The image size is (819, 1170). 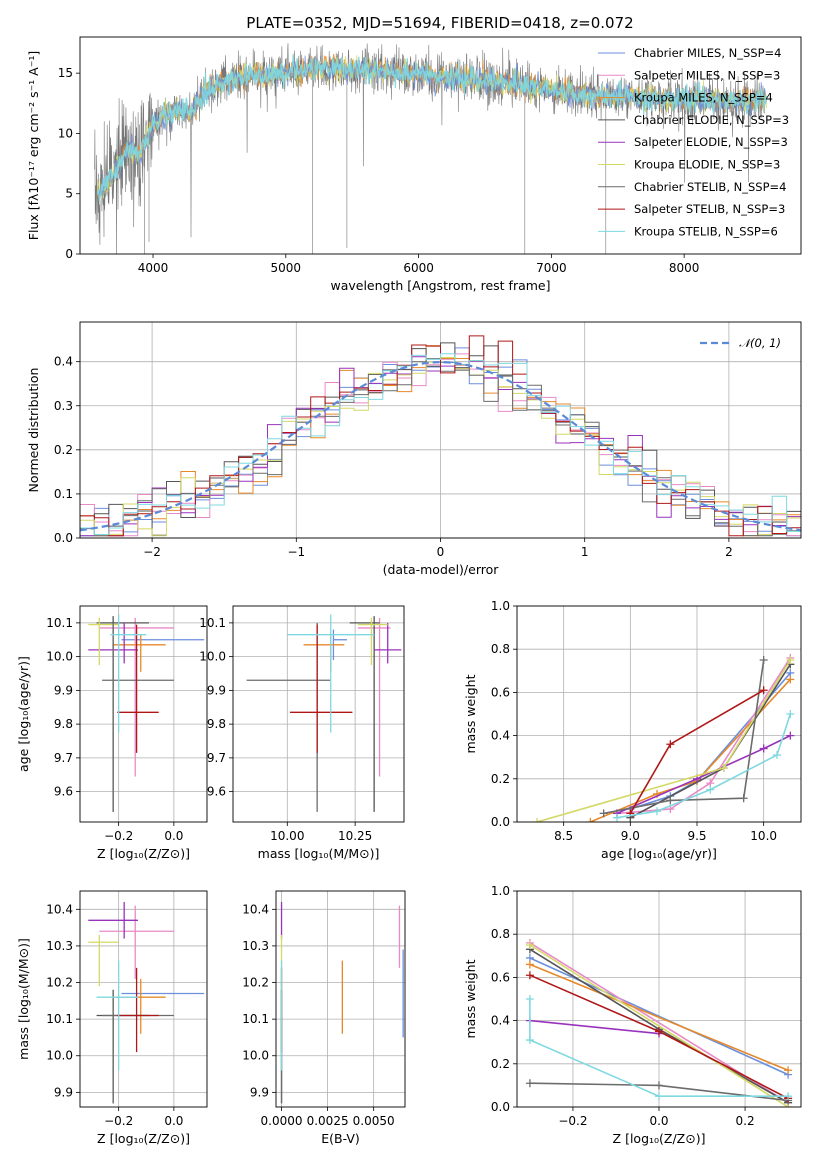 What do you see at coordinates (763, 836) in the screenshot?
I see `x-tick-label: 10.0` at bounding box center [763, 836].